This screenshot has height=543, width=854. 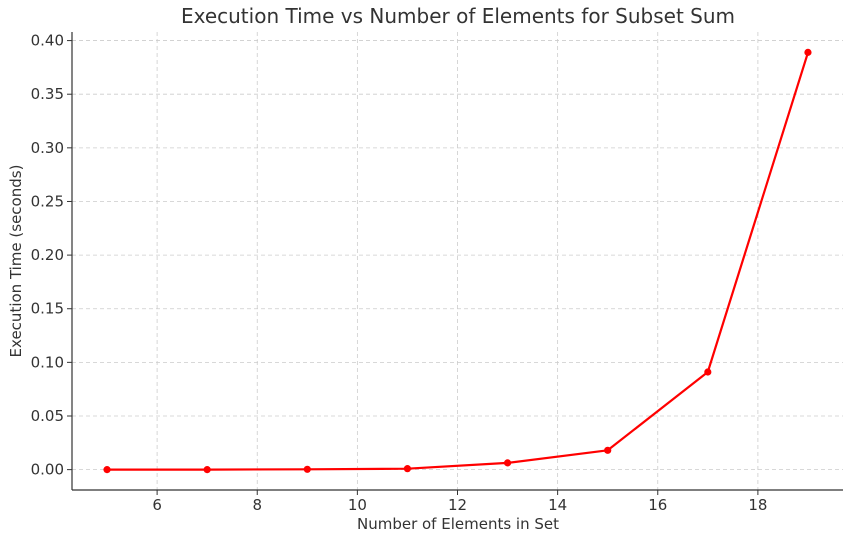 What do you see at coordinates (157, 505) in the screenshot?
I see `x-tick-label: 6` at bounding box center [157, 505].